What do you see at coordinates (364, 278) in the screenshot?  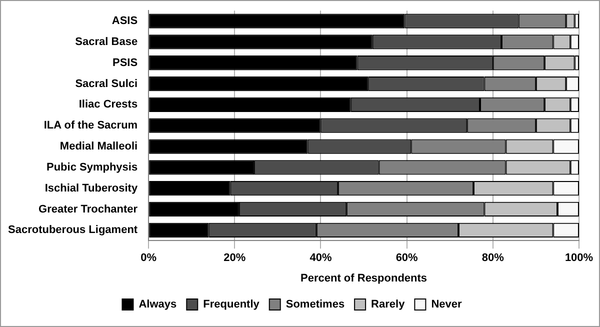 I see `x-axis-title: Percent of Respondents` at bounding box center [364, 278].